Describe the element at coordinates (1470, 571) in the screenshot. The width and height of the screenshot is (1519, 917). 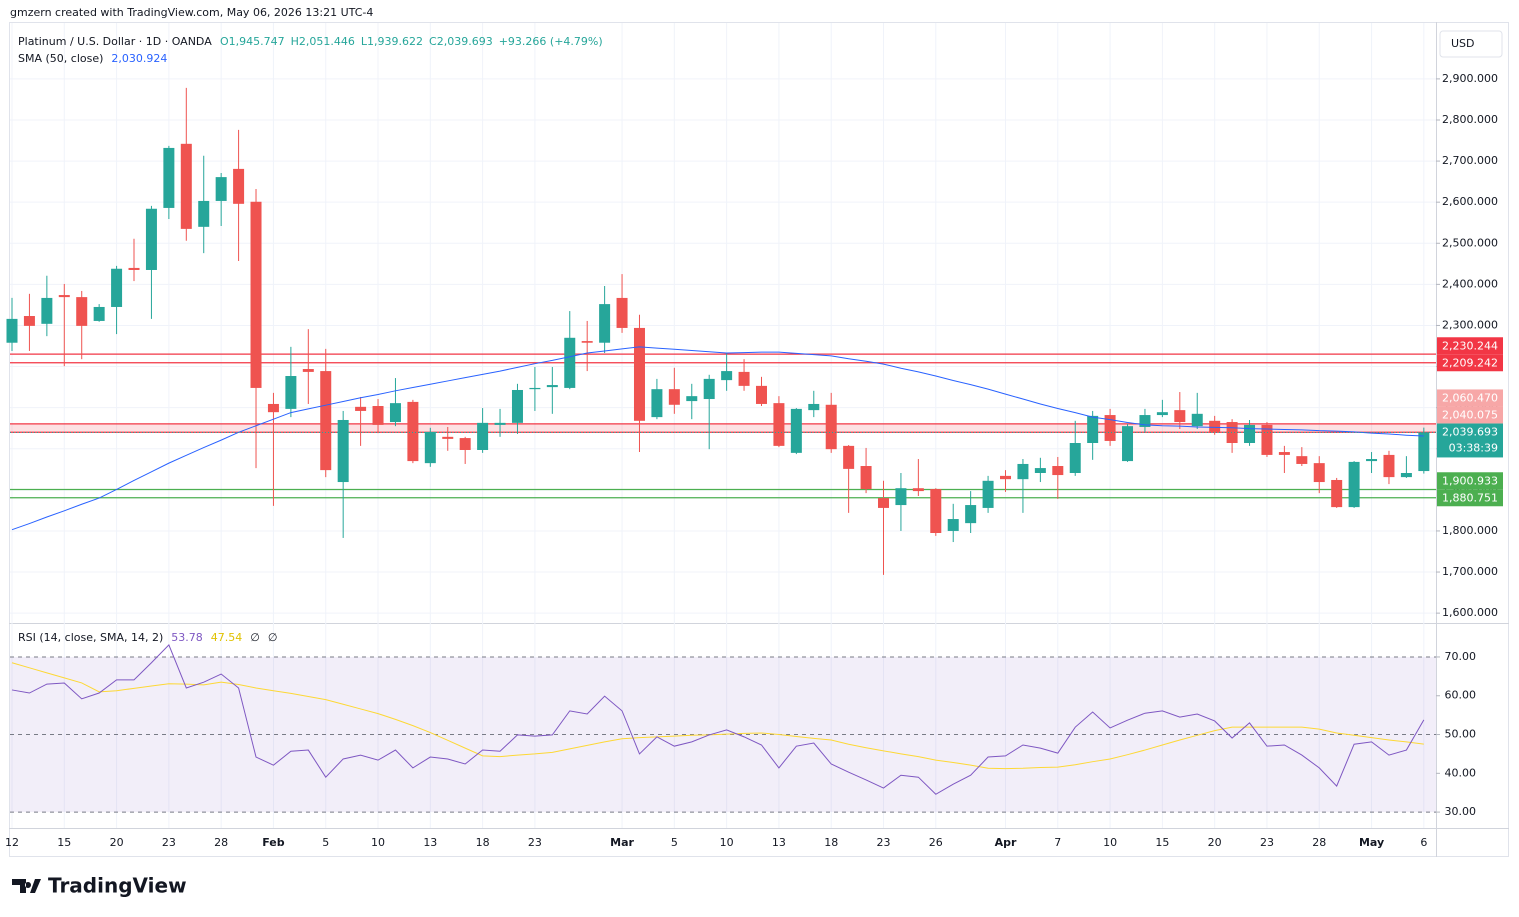
I see `y-tick-label: 1,700.000` at that location.